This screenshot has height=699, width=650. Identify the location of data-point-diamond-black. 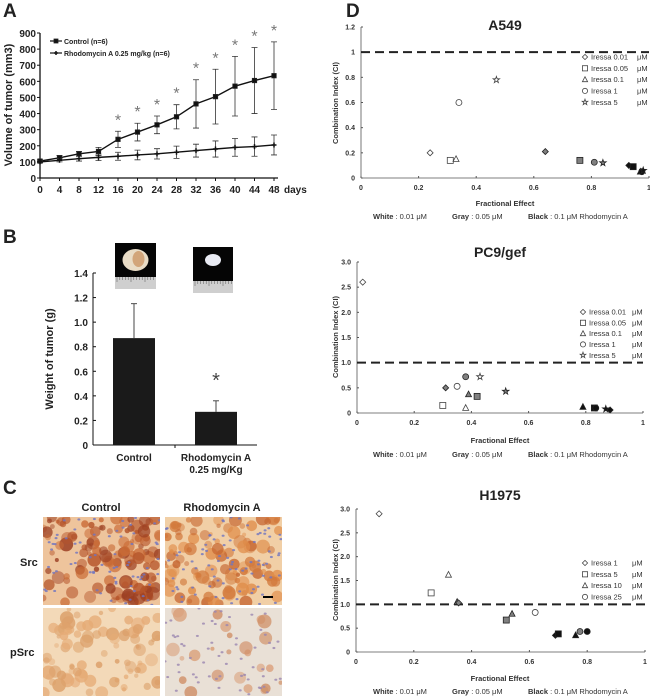
(610, 410).